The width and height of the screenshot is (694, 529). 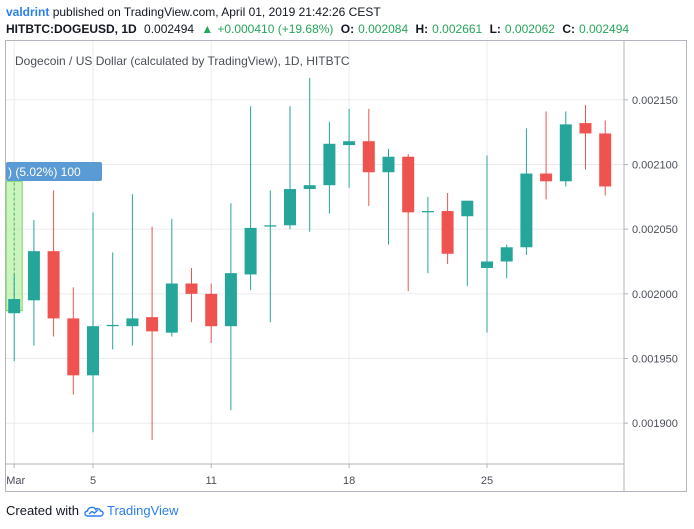 What do you see at coordinates (347, 29) in the screenshot?
I see `ohlc-open-label: O:` at bounding box center [347, 29].